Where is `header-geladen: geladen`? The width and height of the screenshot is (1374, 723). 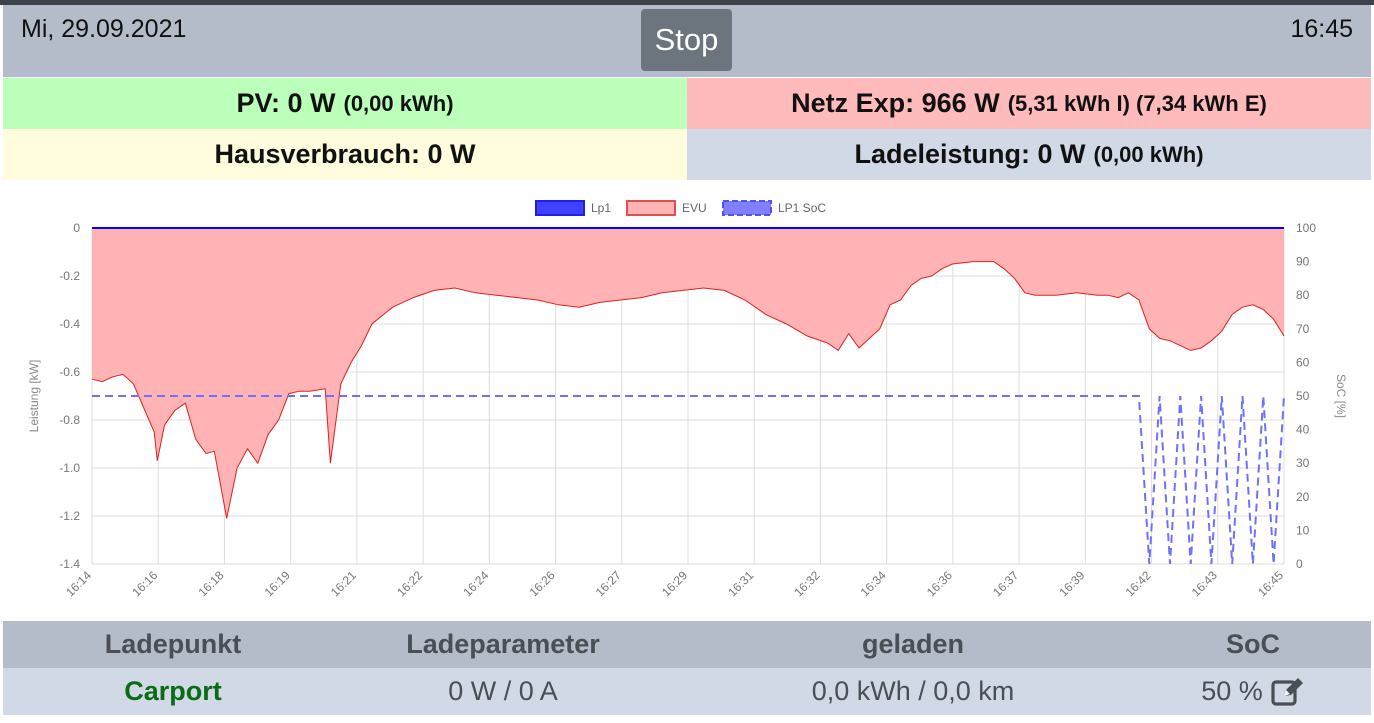 header-geladen: geladen is located at coordinates (913, 644).